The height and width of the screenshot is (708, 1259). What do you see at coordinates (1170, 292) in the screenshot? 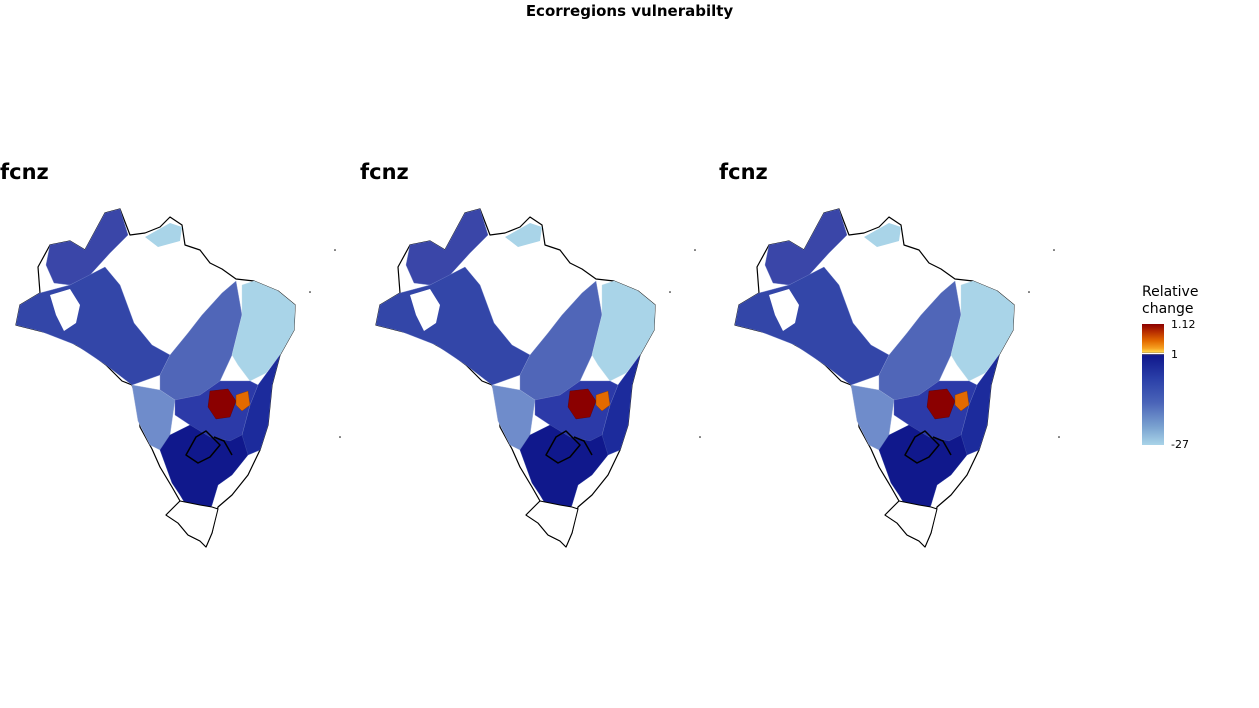
I see `legend-title-line1: Relative` at bounding box center [1170, 292].